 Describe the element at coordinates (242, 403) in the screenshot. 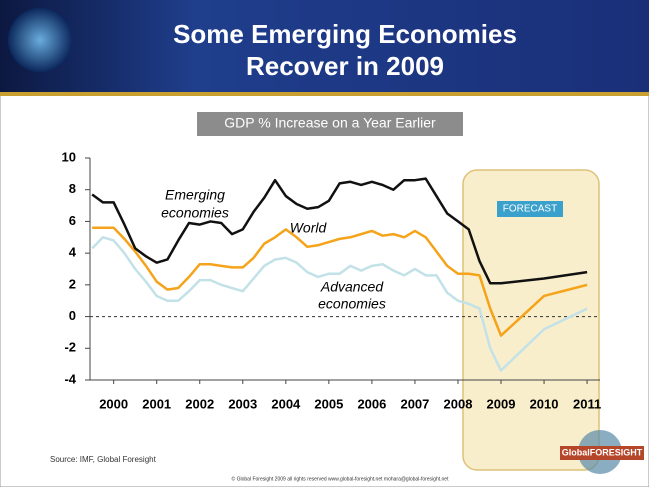

I see `x-tick-label: 2003` at that location.